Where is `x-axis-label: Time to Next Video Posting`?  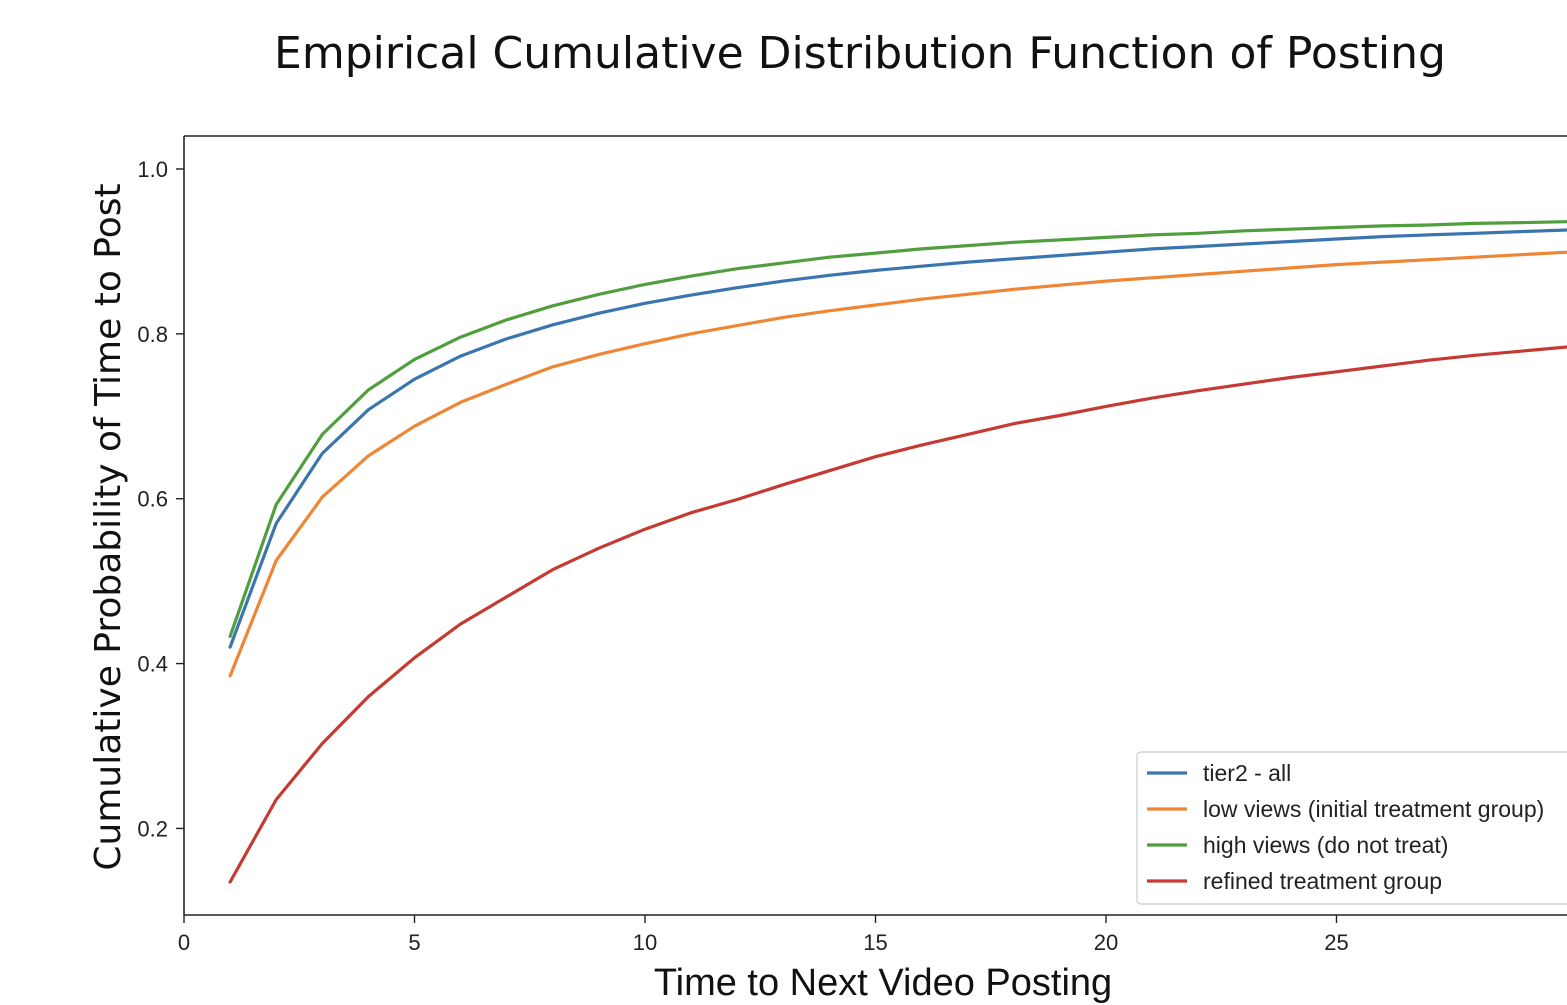
x-axis-label: Time to Next Video Posting is located at coordinates (883, 983).